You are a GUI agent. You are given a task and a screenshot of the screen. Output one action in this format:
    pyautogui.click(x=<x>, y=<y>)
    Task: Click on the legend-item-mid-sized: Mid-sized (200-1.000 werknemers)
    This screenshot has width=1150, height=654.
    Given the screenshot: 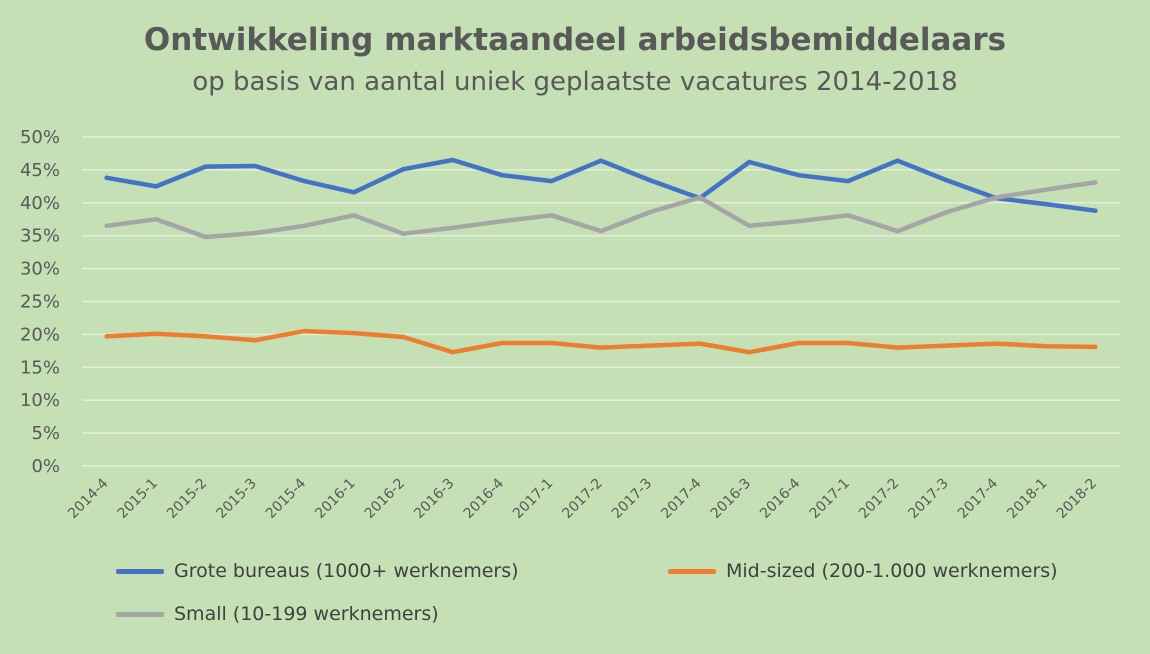 What is the action you would take?
    pyautogui.click(x=863, y=571)
    